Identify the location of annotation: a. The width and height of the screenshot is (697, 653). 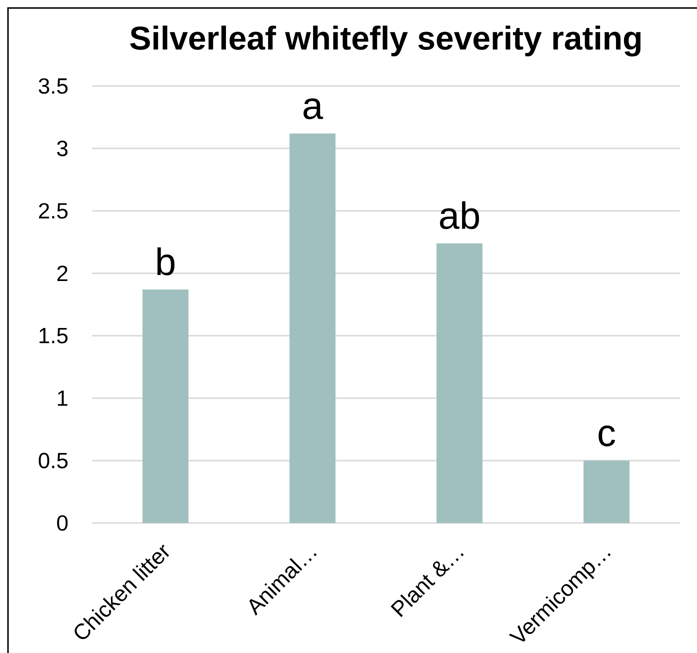
(314, 109).